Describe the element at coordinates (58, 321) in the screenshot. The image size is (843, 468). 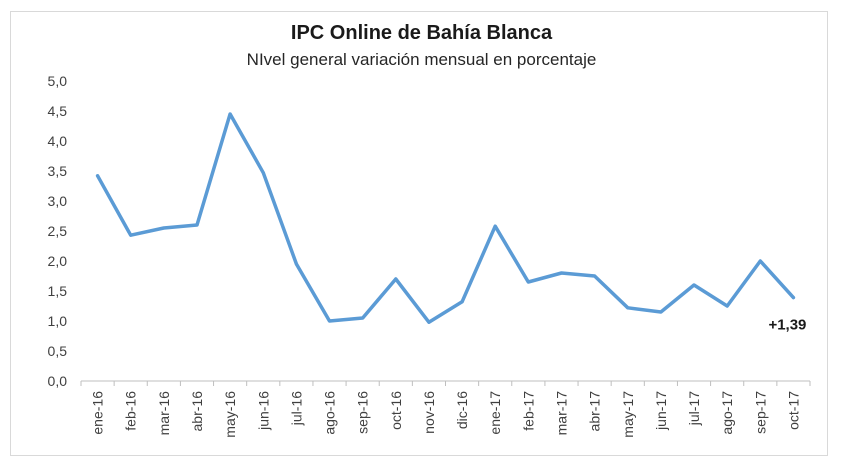
I see `y-tick-label: 1,0` at that location.